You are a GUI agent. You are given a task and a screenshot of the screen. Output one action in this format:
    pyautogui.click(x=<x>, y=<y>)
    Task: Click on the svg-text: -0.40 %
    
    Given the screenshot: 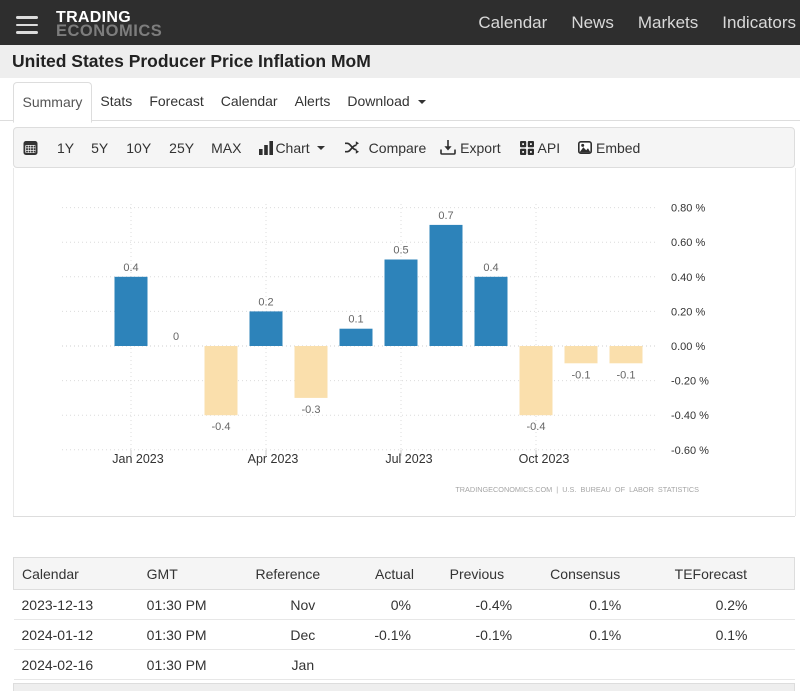 What is the action you would take?
    pyautogui.click(x=690, y=416)
    